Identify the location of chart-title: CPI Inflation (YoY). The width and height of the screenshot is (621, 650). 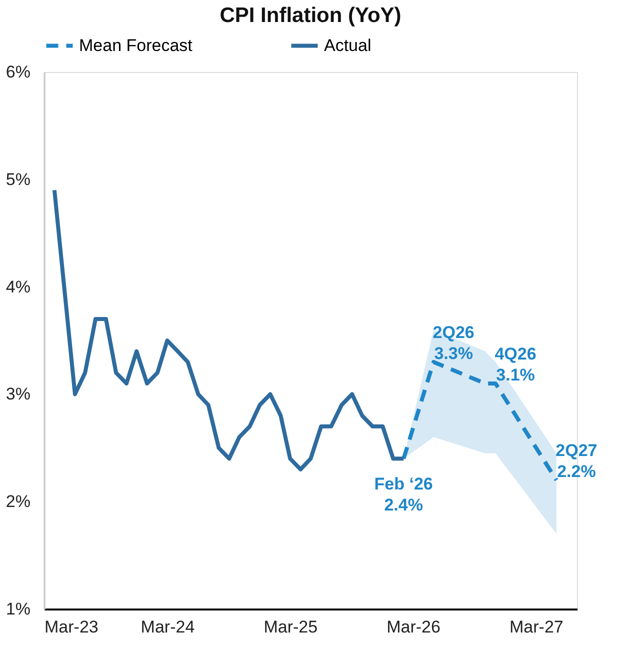
(311, 15).